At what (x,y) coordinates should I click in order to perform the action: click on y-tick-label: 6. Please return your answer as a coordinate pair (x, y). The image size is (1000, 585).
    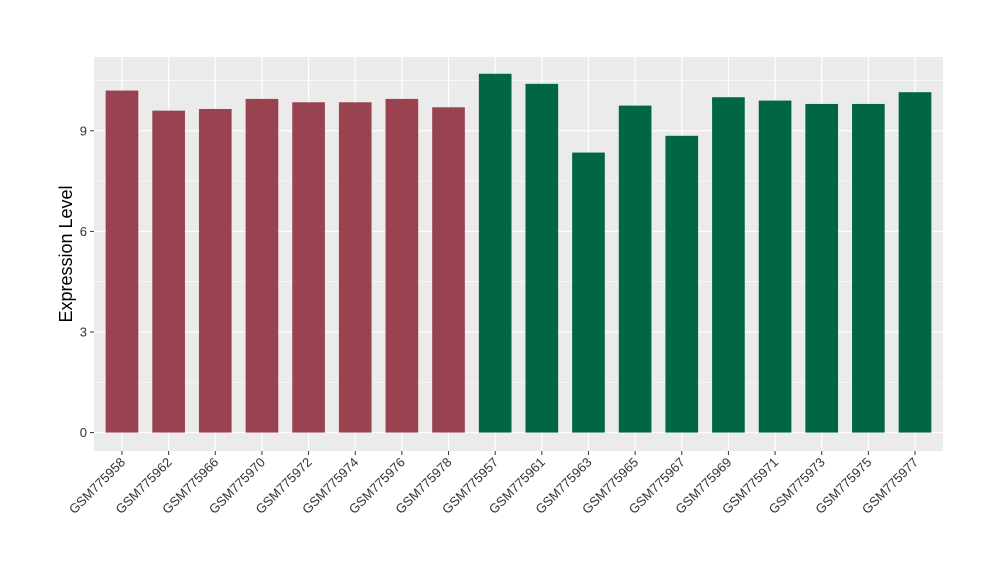
    Looking at the image, I should click on (83, 231).